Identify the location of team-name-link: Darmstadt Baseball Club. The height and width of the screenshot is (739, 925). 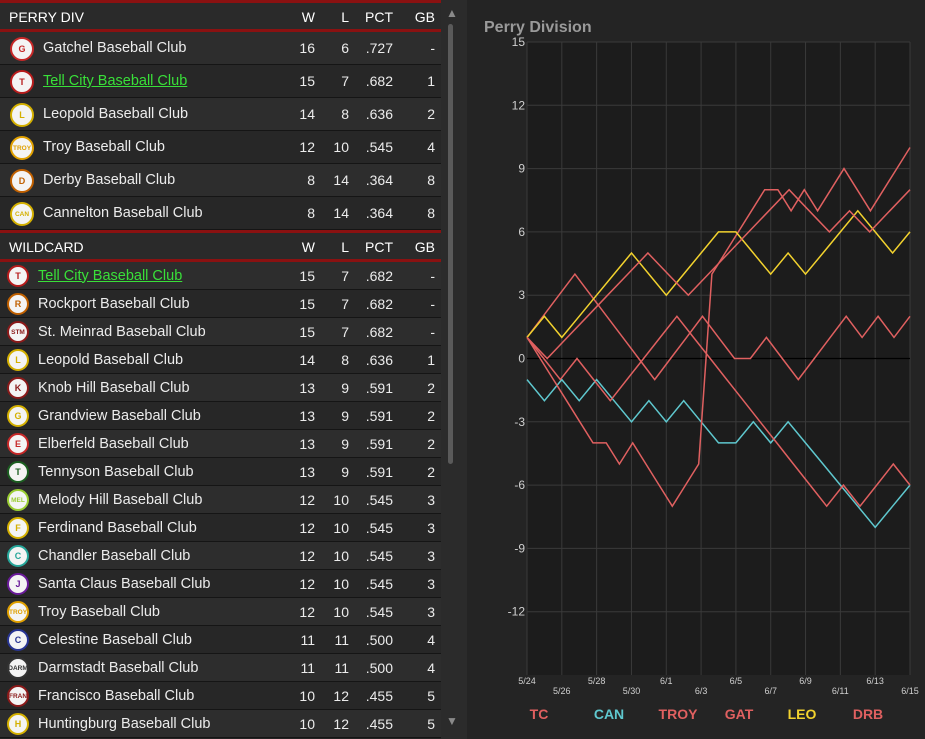
(118, 667).